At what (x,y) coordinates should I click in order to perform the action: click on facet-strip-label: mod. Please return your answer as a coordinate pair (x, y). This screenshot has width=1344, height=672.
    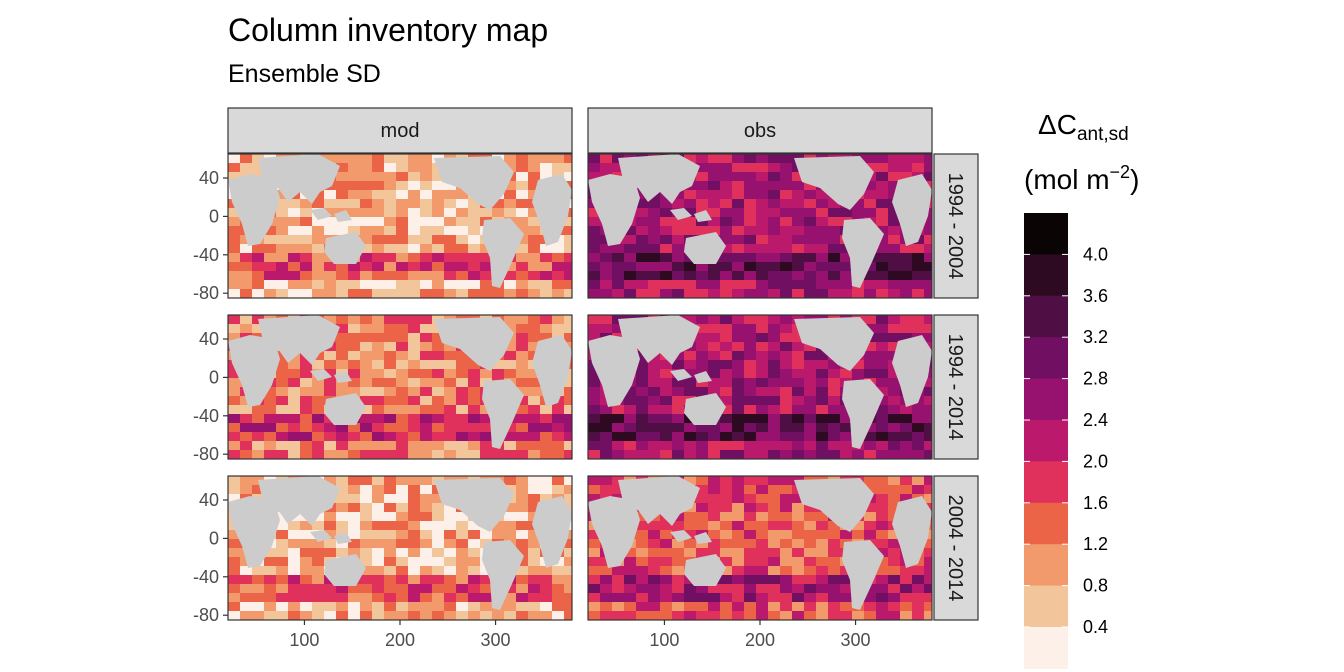
    Looking at the image, I should click on (400, 131).